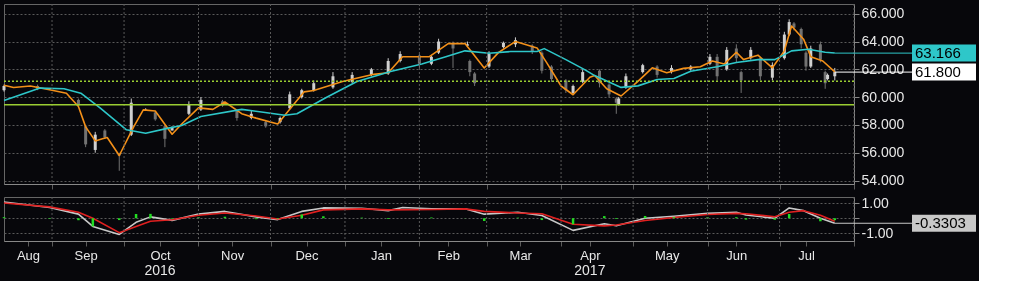  I want to click on y-tick-label: 66.000, so click(883, 13).